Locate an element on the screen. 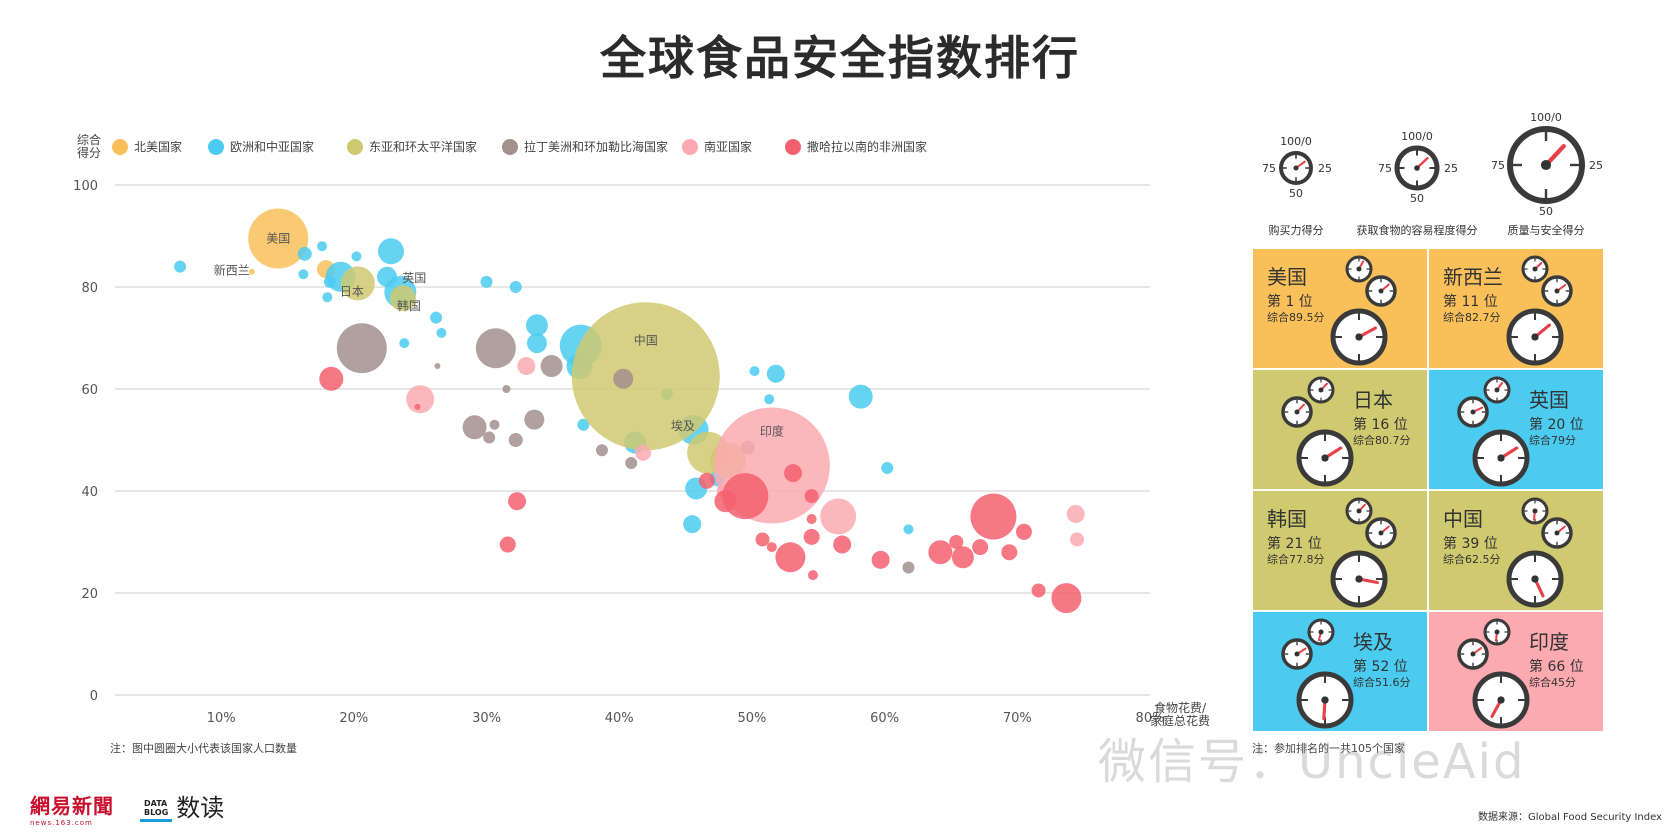  country-rank: 第 20 位 is located at coordinates (1556, 425).